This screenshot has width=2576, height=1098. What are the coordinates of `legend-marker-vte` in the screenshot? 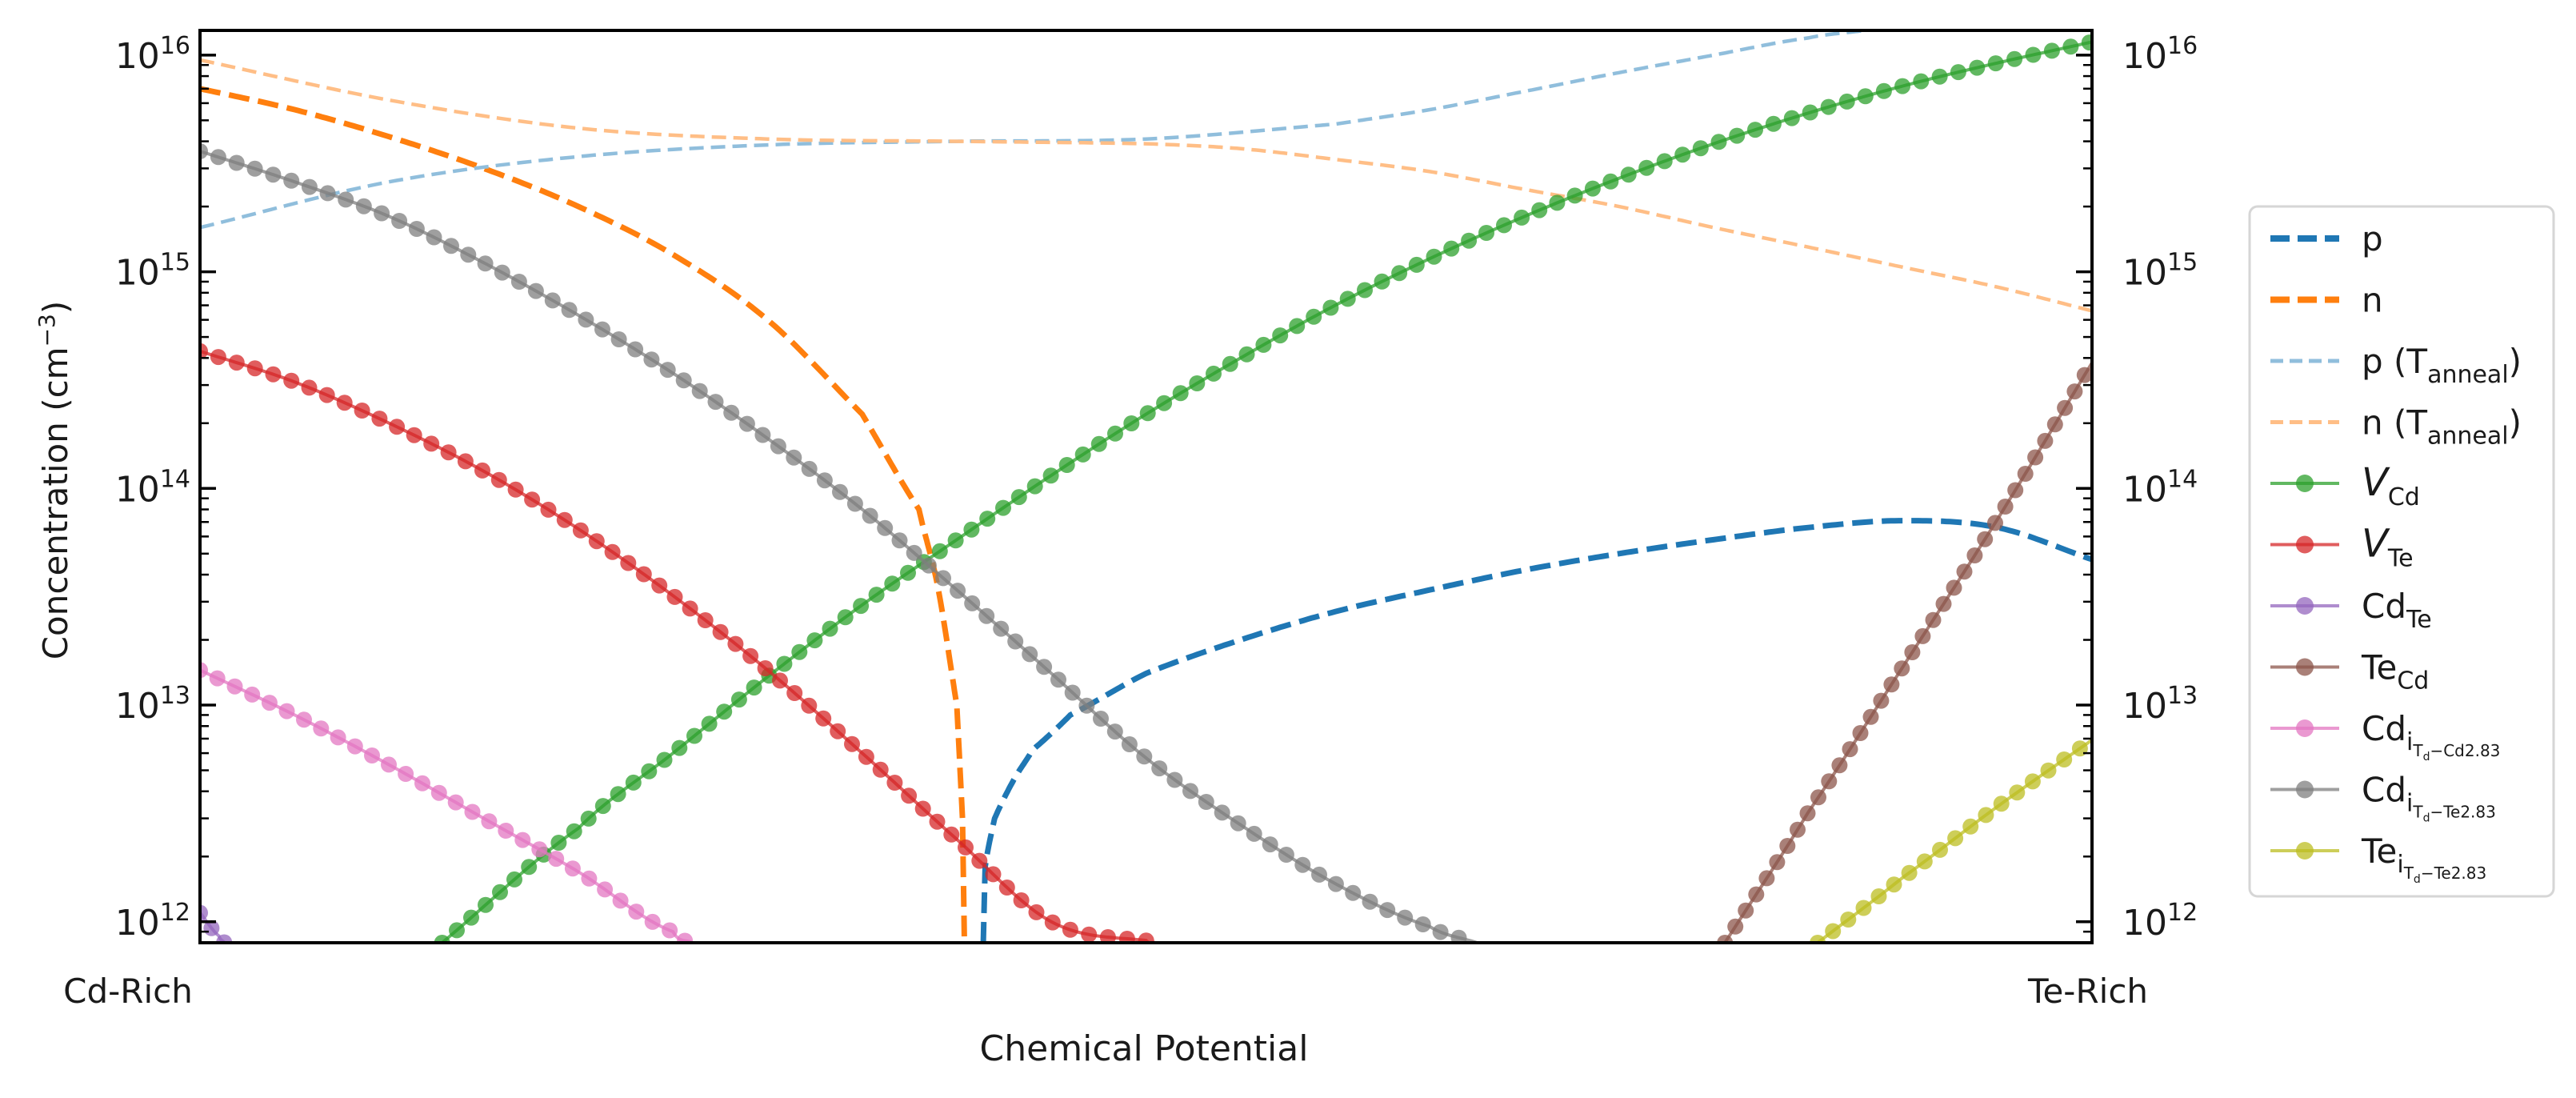 It's located at (2305, 544).